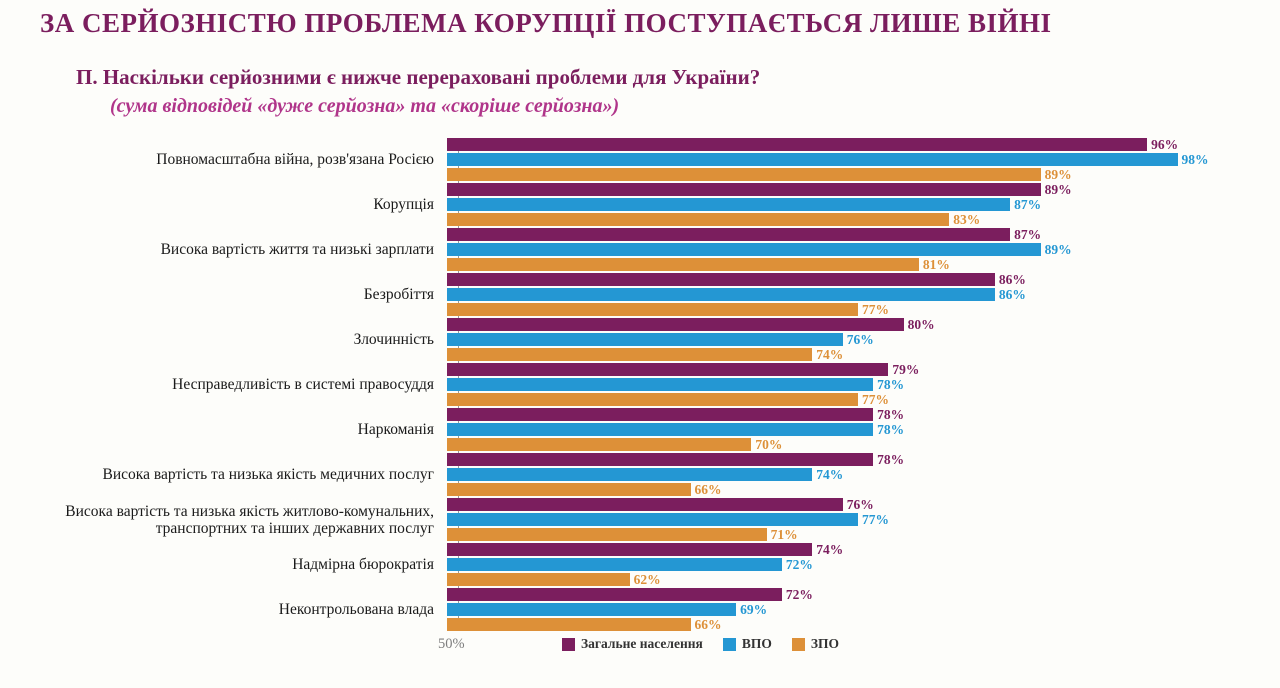 This screenshot has height=688, width=1280. What do you see at coordinates (691, 324) in the screenshot?
I see `bar-general: 80%` at bounding box center [691, 324].